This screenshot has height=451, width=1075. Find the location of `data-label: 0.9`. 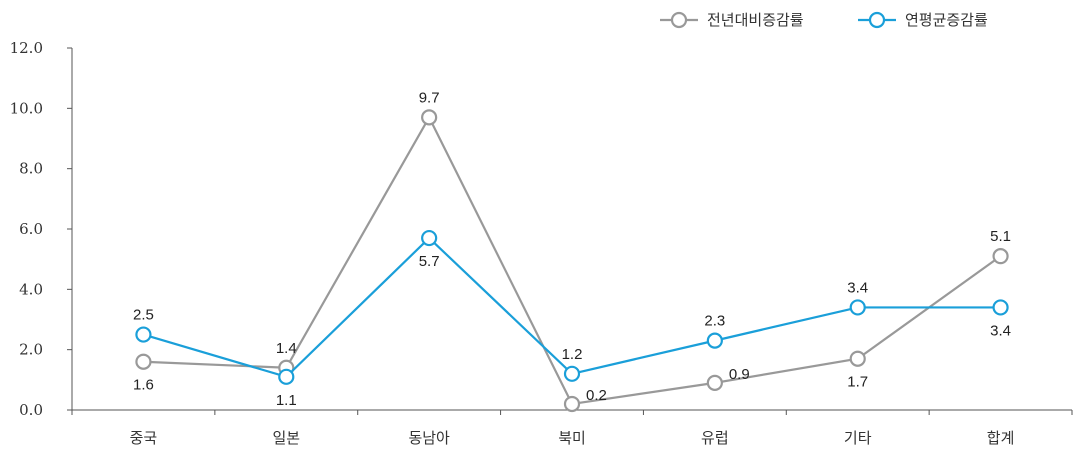

data-label: 0.9 is located at coordinates (739, 374).